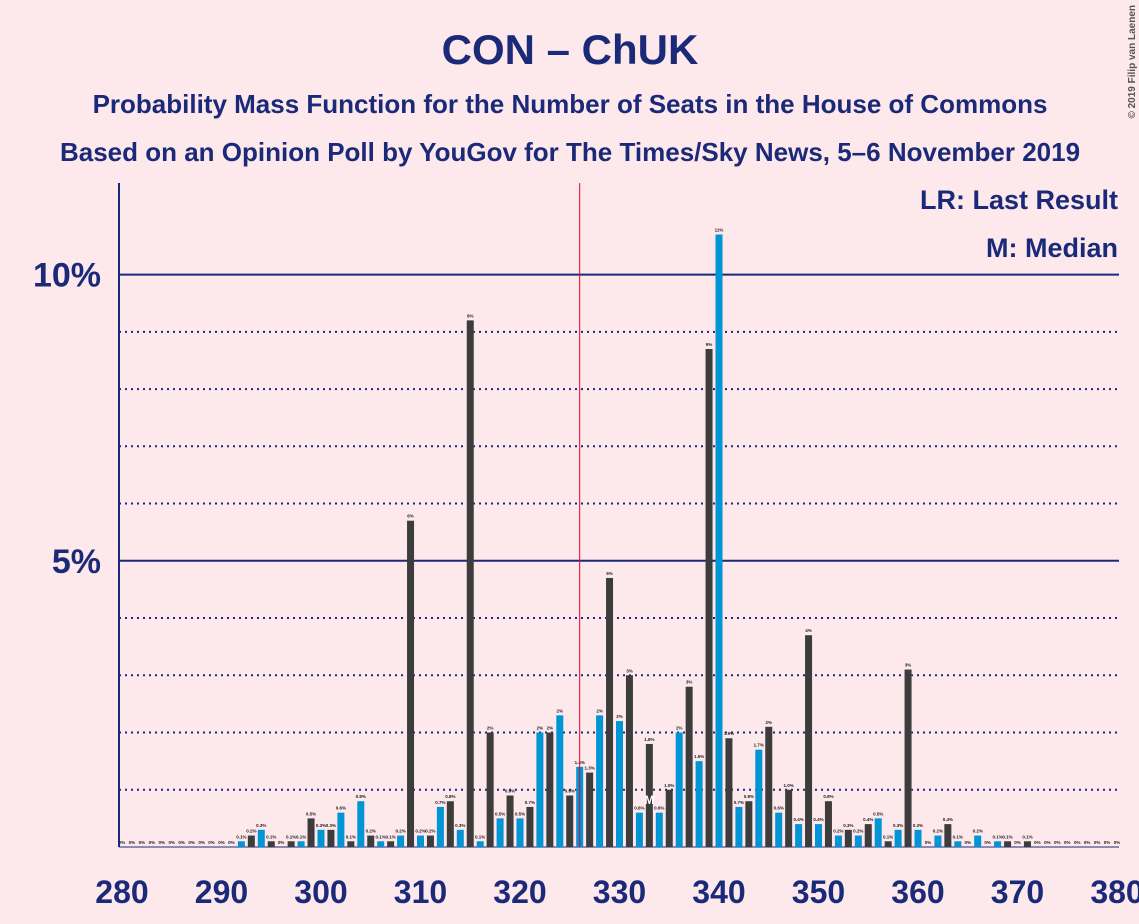 The width and height of the screenshot is (1139, 924). What do you see at coordinates (570, 49) in the screenshot?
I see `chart-title: CON – ChUK` at bounding box center [570, 49].